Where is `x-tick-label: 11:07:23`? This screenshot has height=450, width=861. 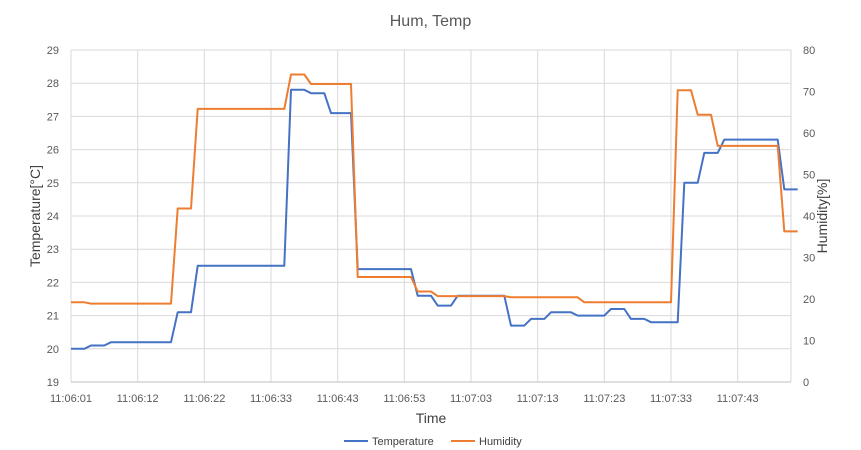
x-tick-label: 11:07:23 is located at coordinates (604, 399).